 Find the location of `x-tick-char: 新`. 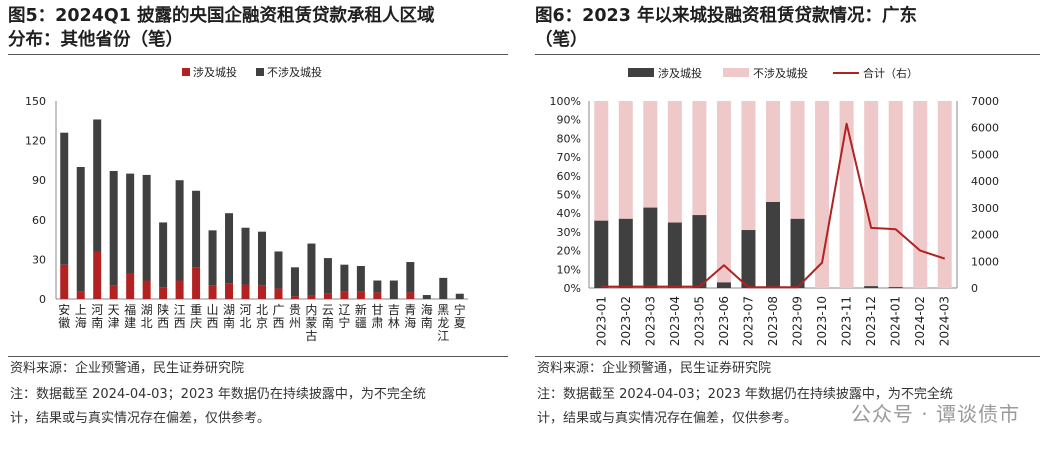

x-tick-char: 新 is located at coordinates (361, 309).